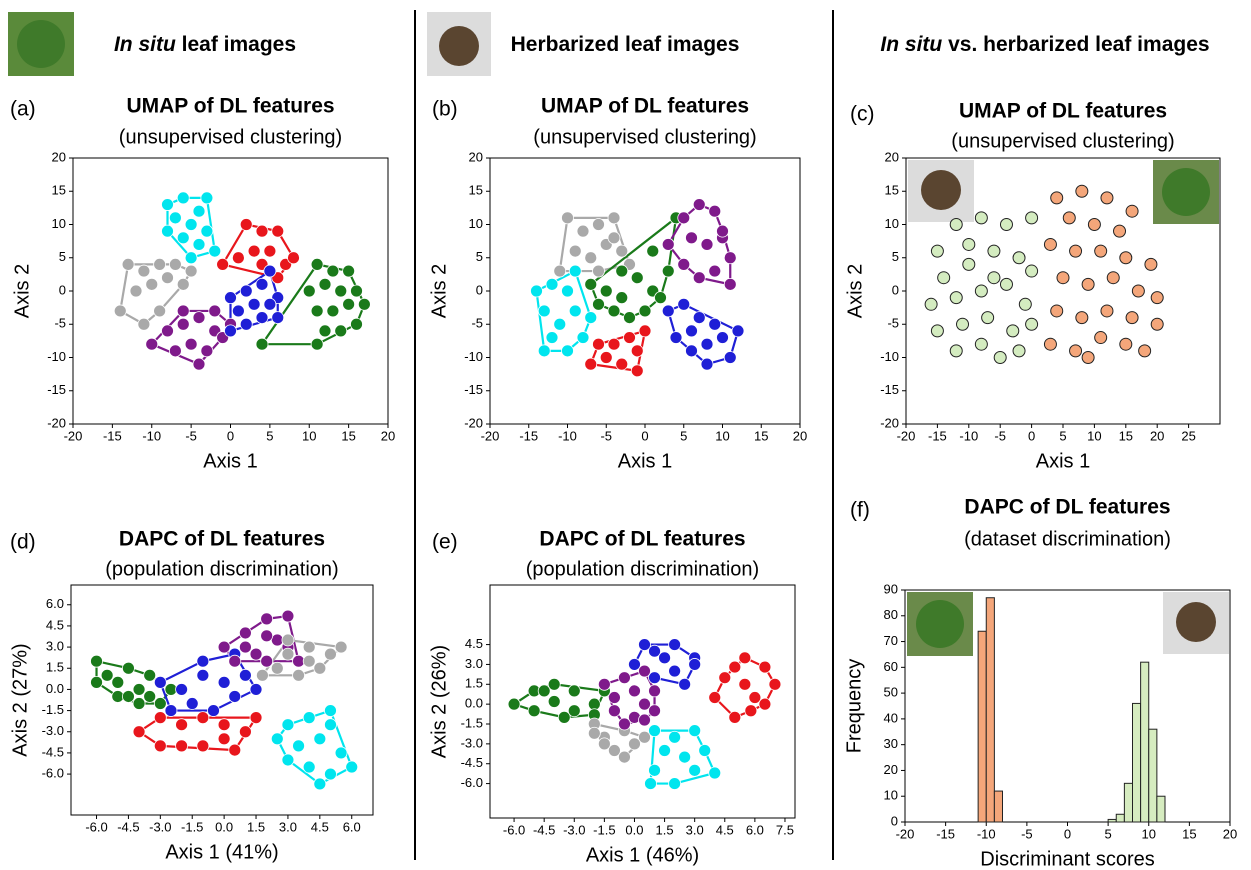 This screenshot has height=870, width=1251. What do you see at coordinates (854, 706) in the screenshot?
I see `y-axis-label: Frequency` at bounding box center [854, 706].